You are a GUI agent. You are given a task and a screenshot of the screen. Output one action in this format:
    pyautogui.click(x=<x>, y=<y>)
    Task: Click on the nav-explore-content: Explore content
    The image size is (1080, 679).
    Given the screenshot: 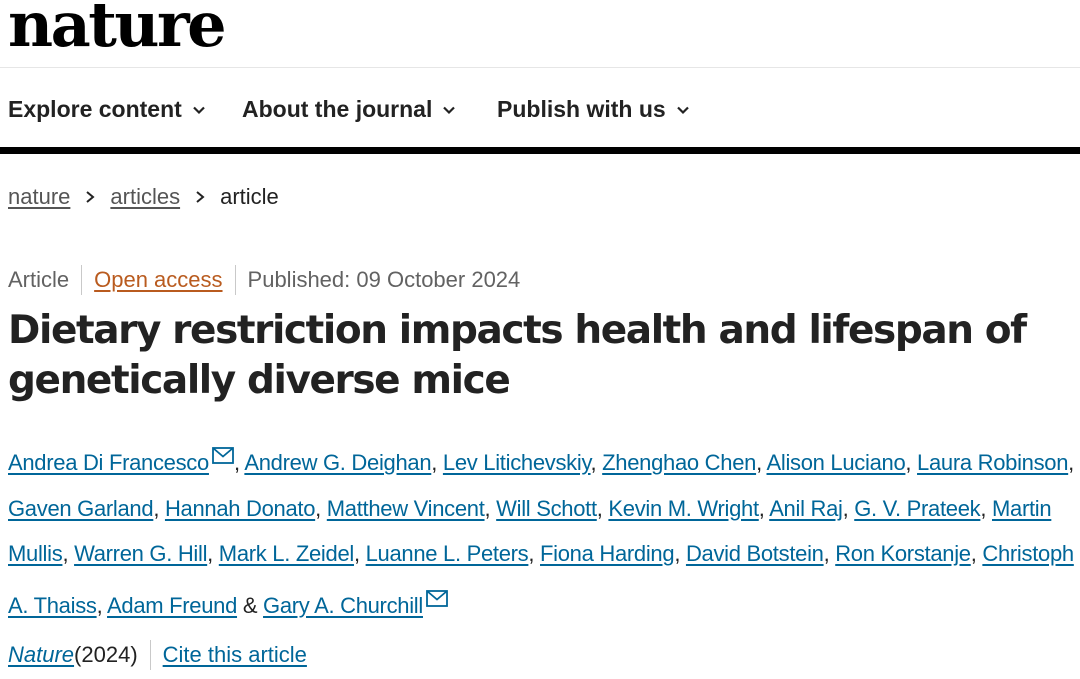 What is the action you would take?
    pyautogui.click(x=107, y=109)
    